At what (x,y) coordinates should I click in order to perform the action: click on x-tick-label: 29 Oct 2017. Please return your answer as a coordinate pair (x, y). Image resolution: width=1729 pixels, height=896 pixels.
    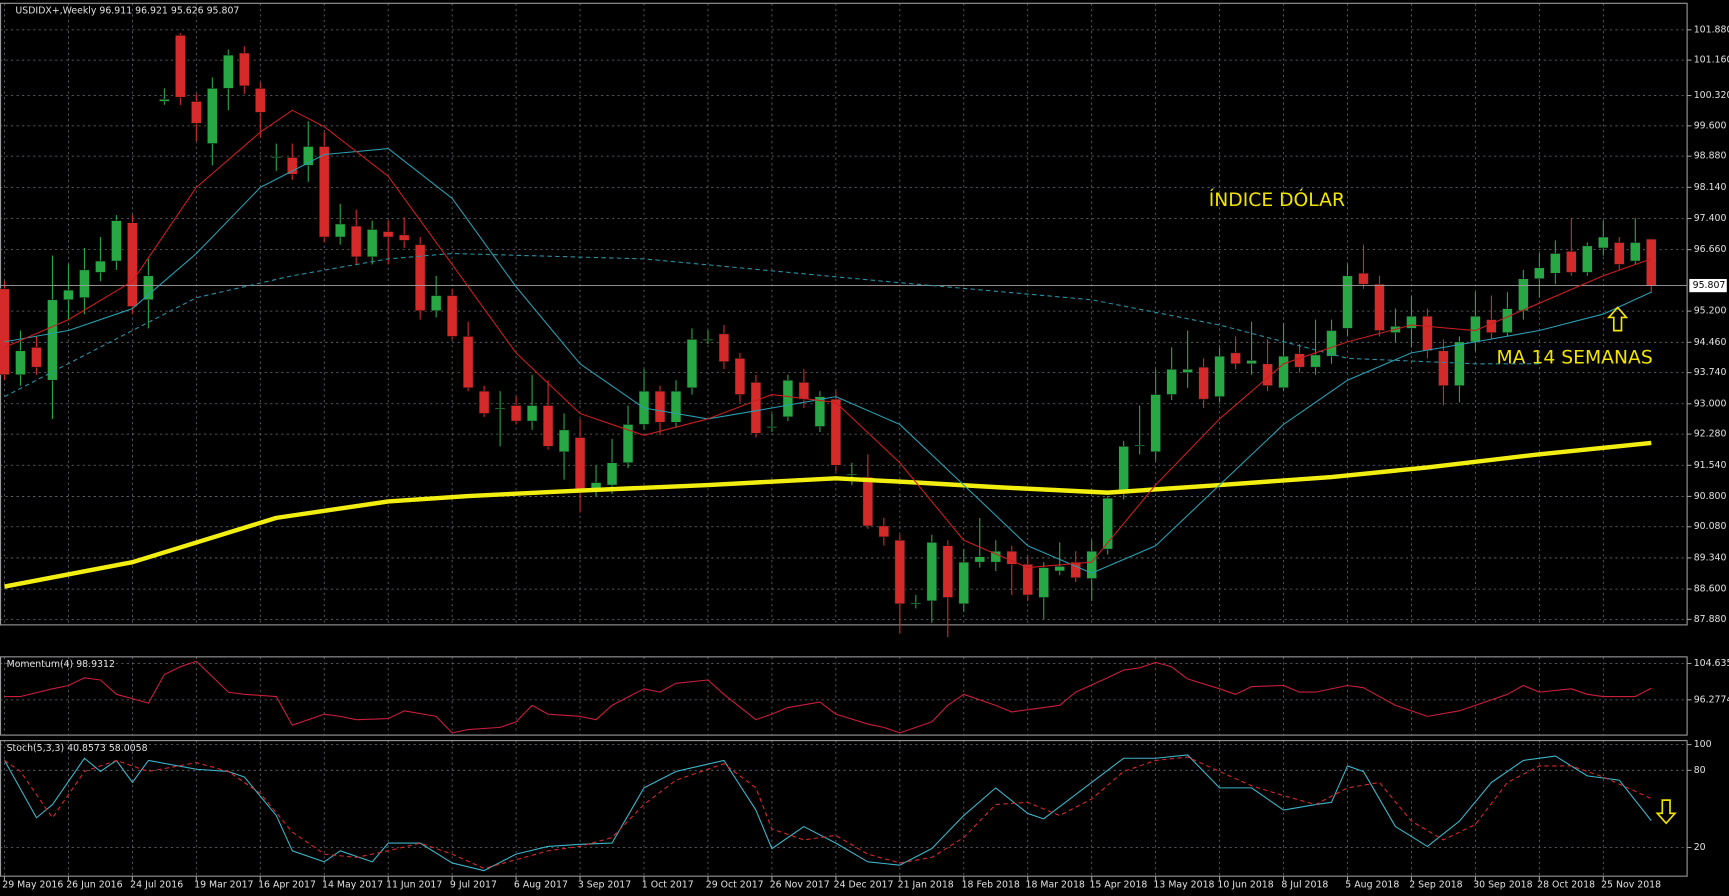
    Looking at the image, I should click on (735, 884).